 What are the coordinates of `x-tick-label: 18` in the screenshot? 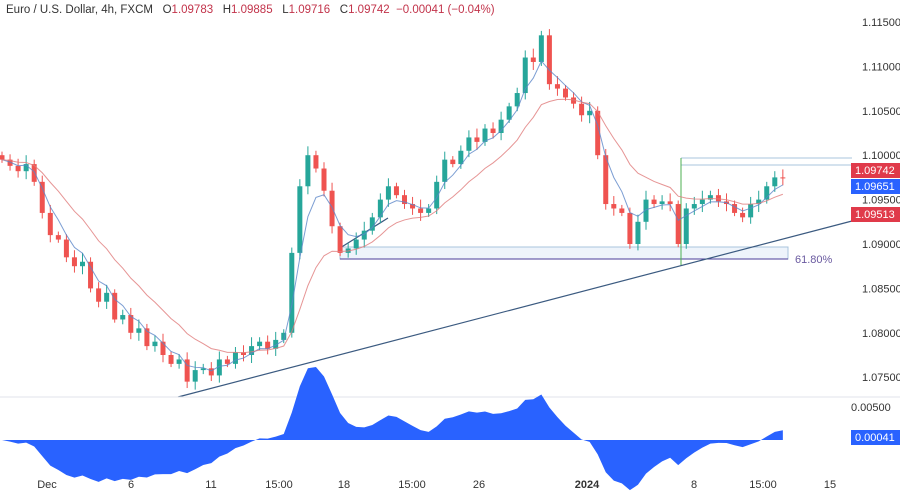 It's located at (344, 485).